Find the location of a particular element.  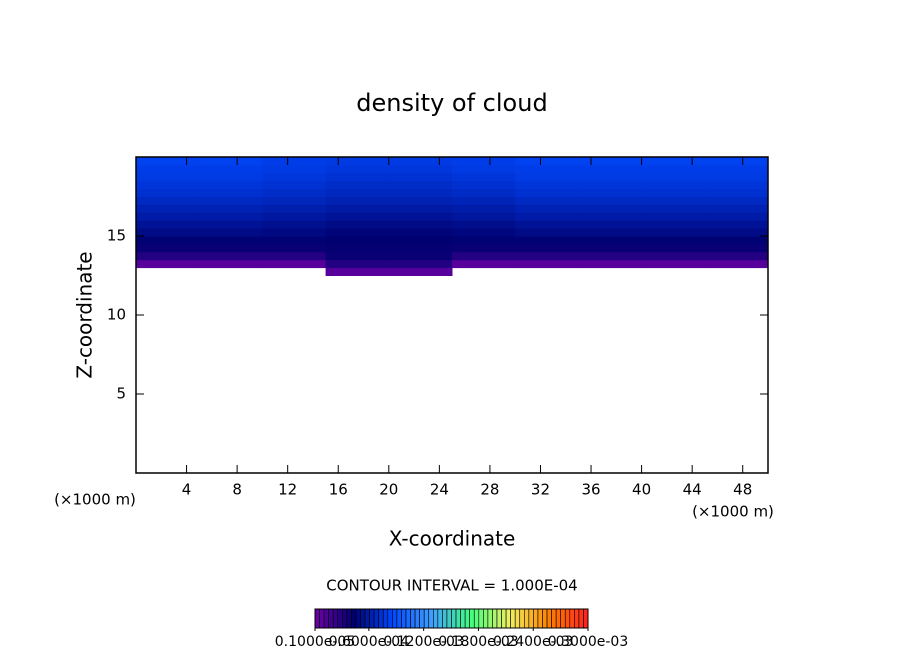

chart-title: density of cloud is located at coordinates (451, 103).